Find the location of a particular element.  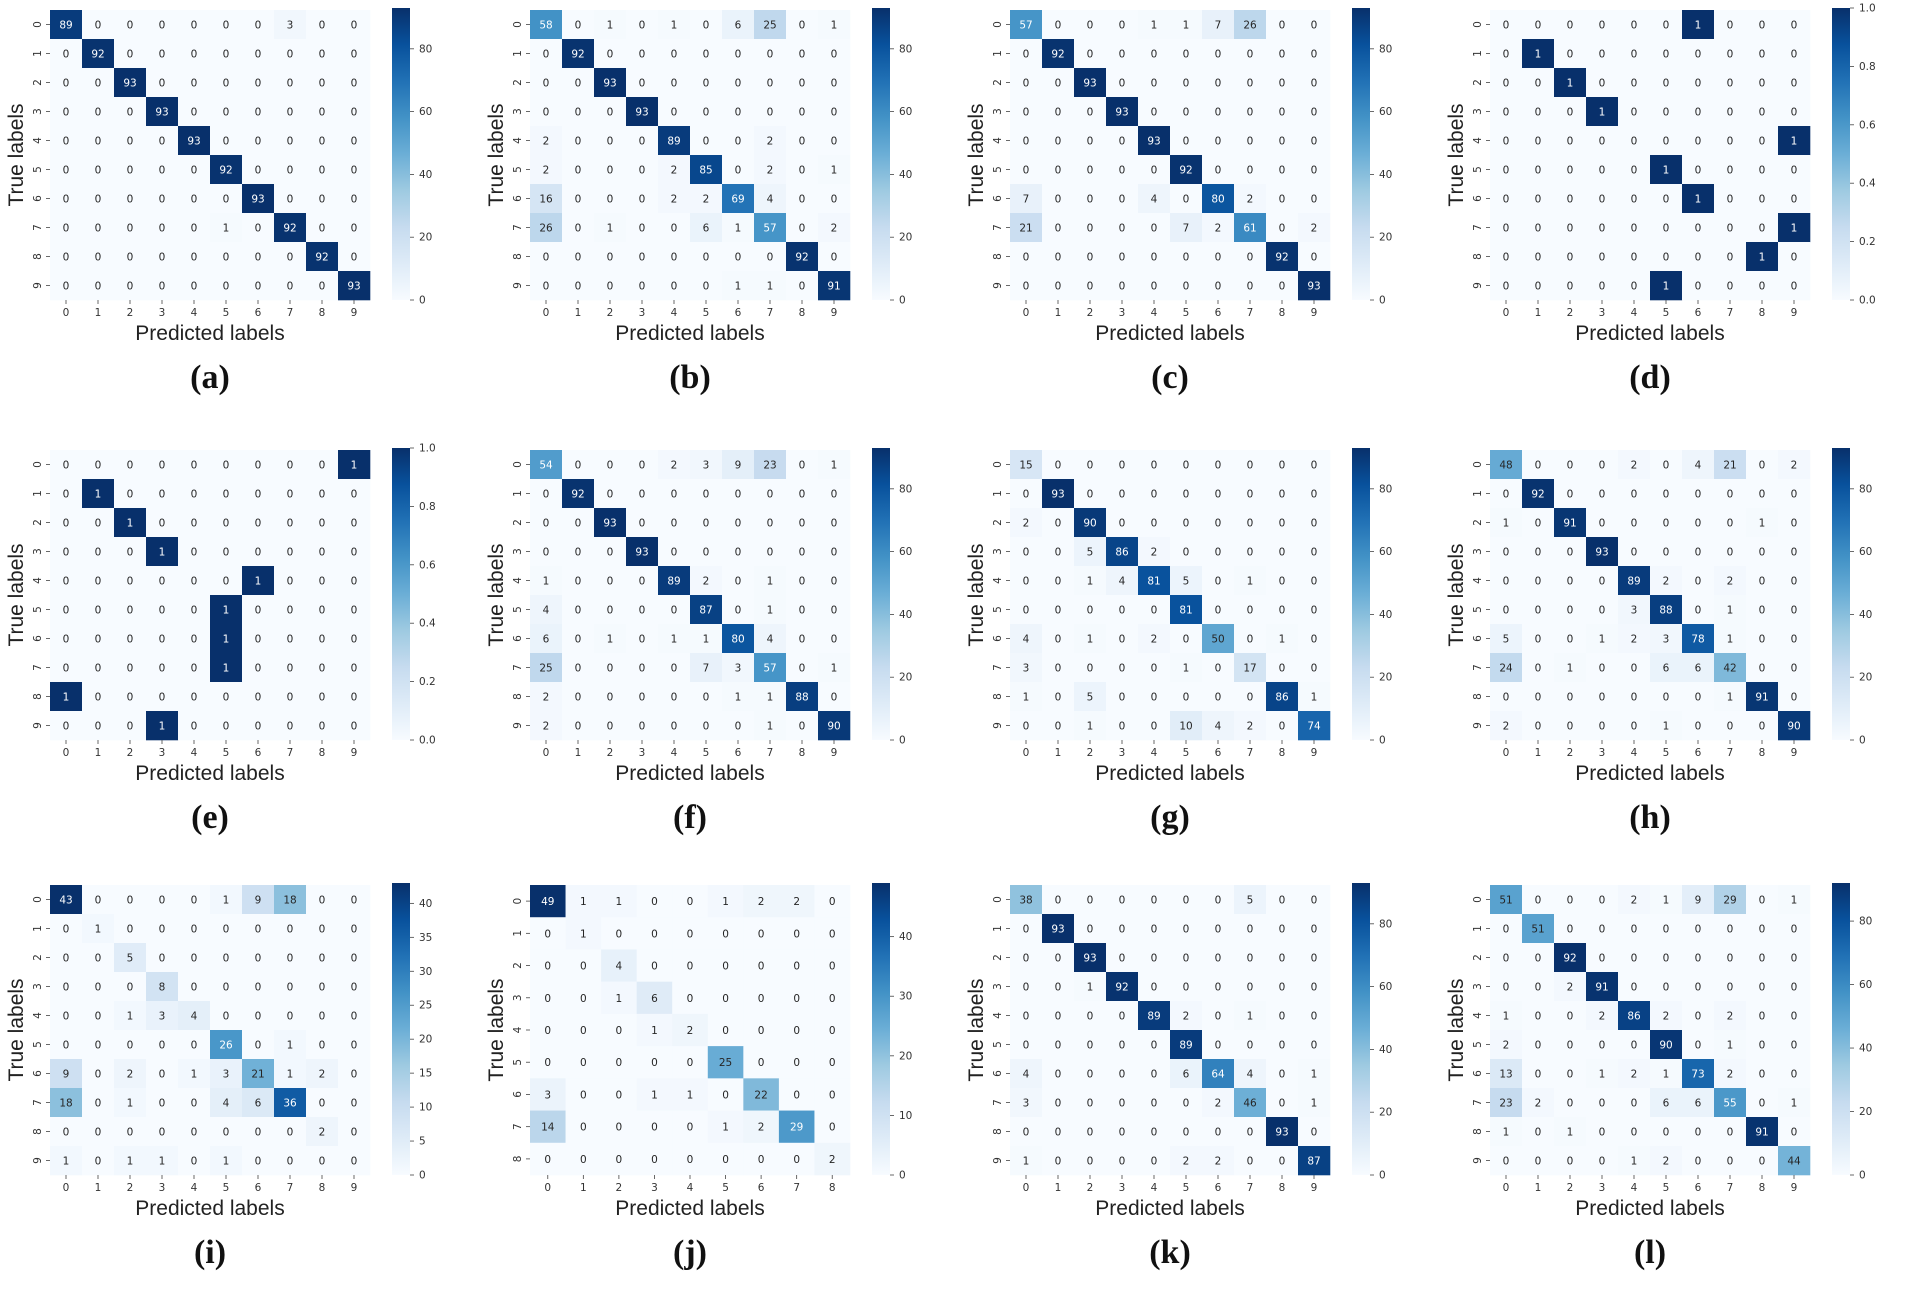

cell-value: 91 is located at coordinates (833, 287).